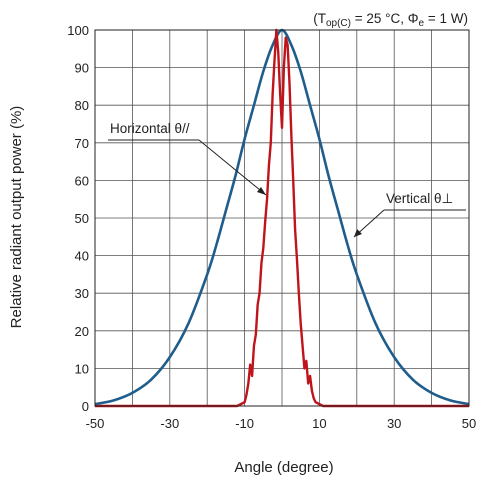 This screenshot has height=480, width=481. I want to click on annotation-vertical-arrowhead, so click(358, 233).